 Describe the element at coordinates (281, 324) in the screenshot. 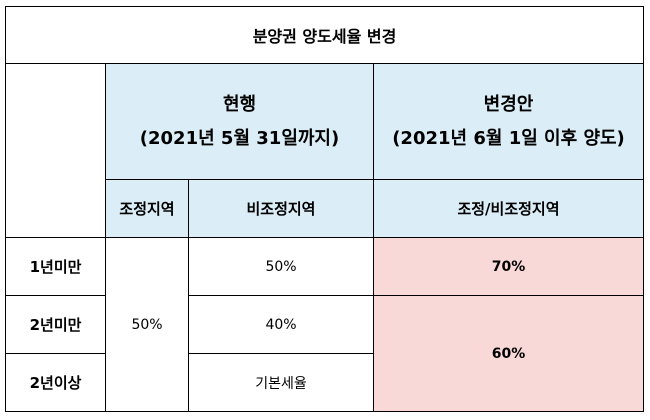

I see `non-adjusted-under-2yr: 40%` at that location.